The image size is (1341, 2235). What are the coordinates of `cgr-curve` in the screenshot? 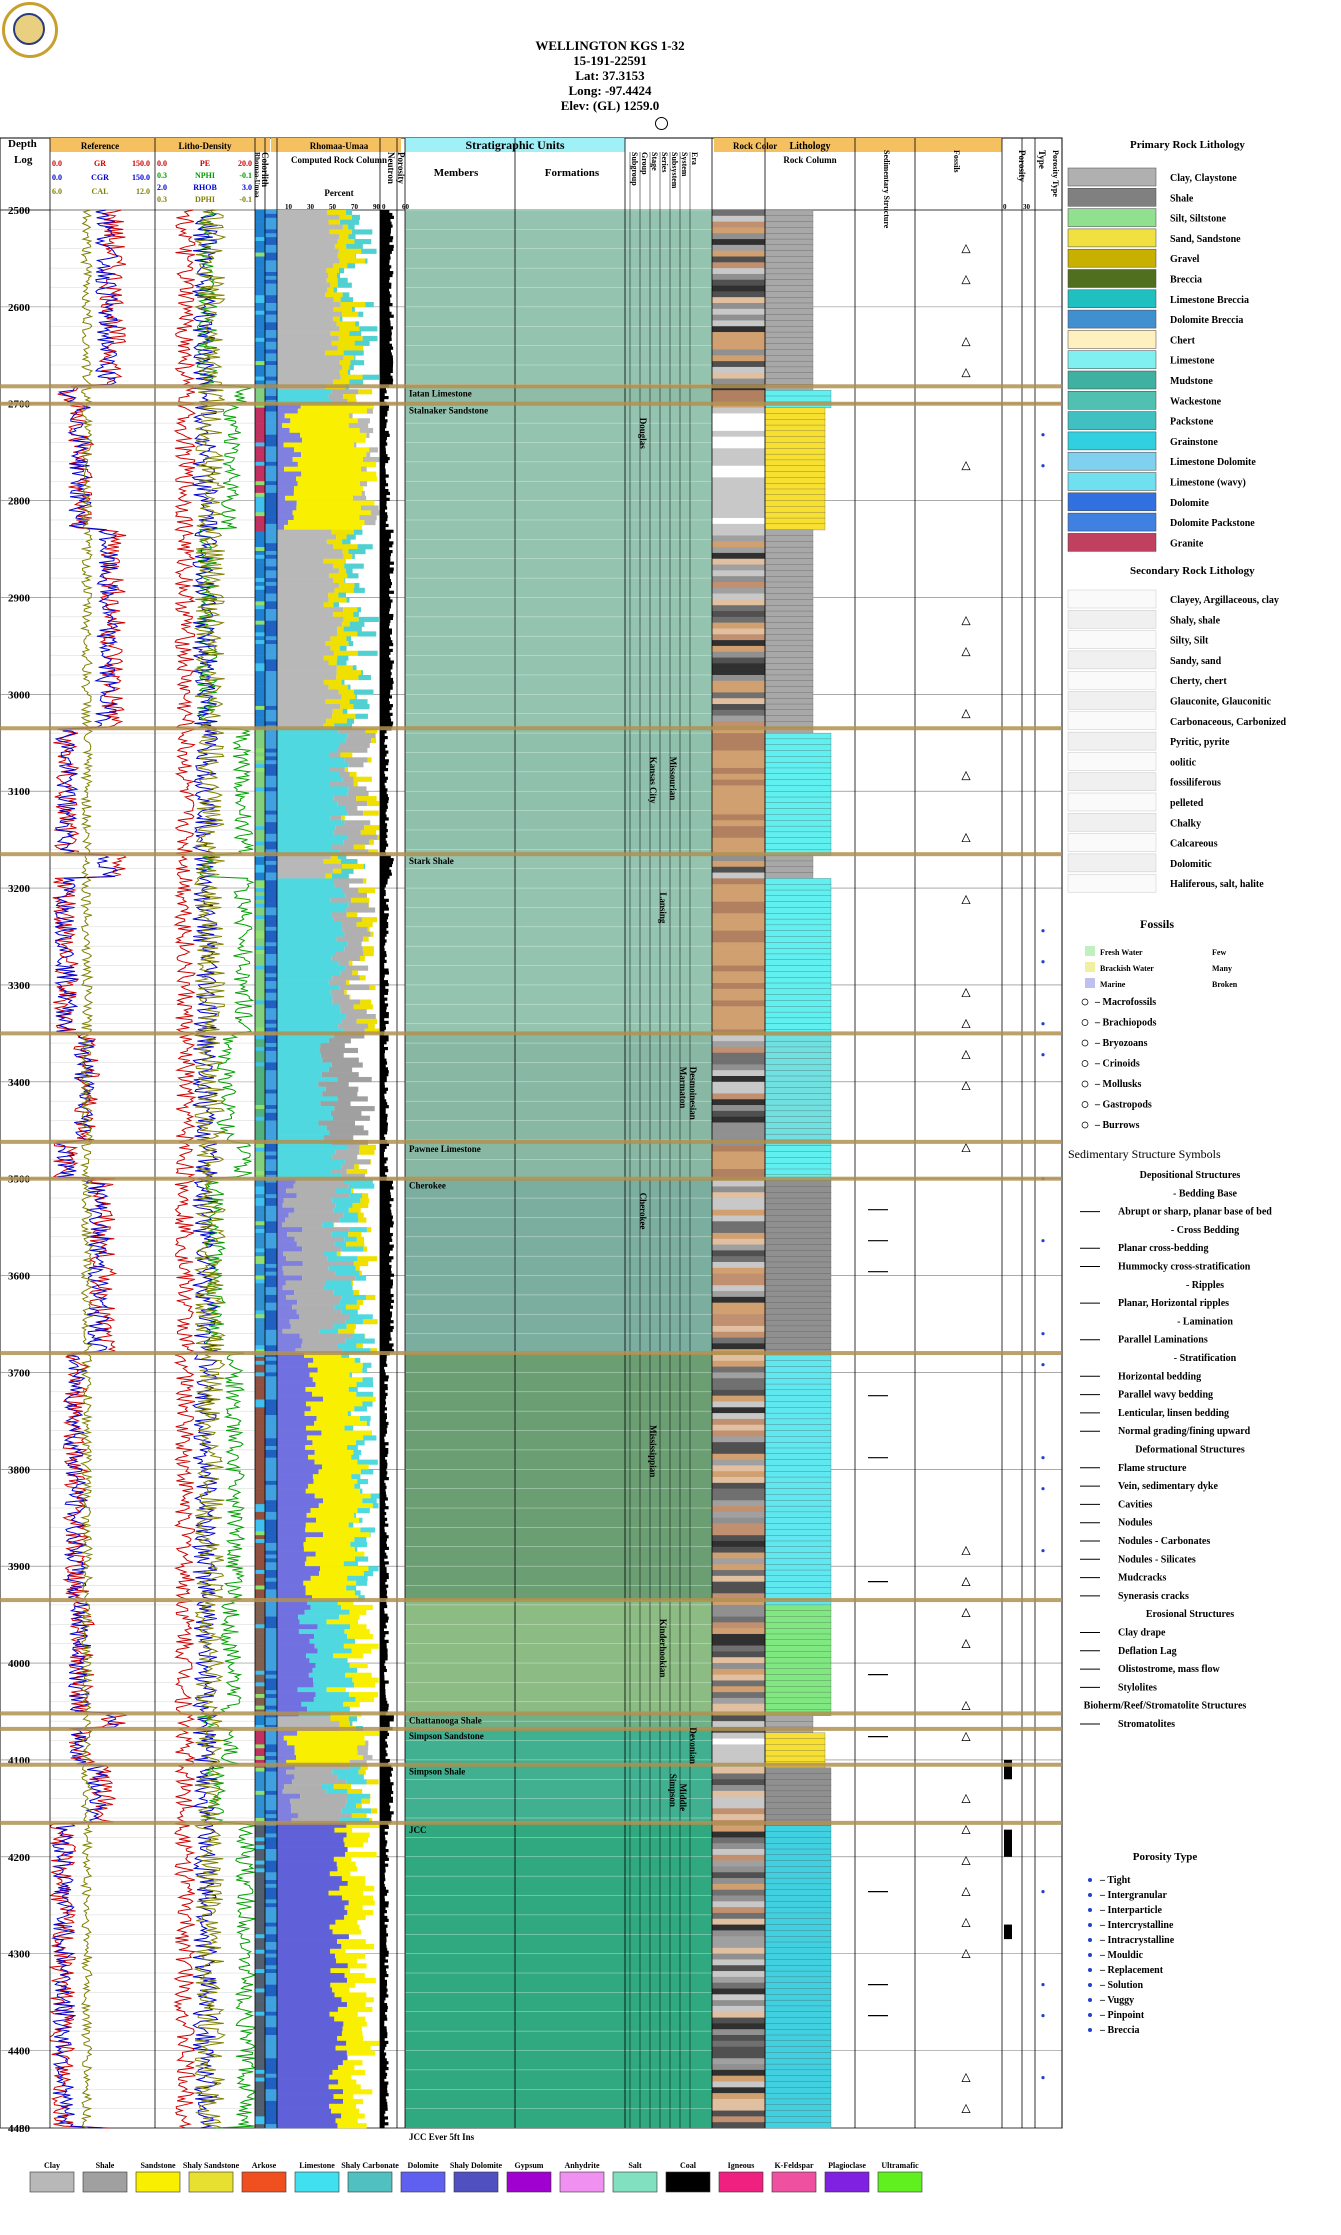 It's located at (85, 1169).